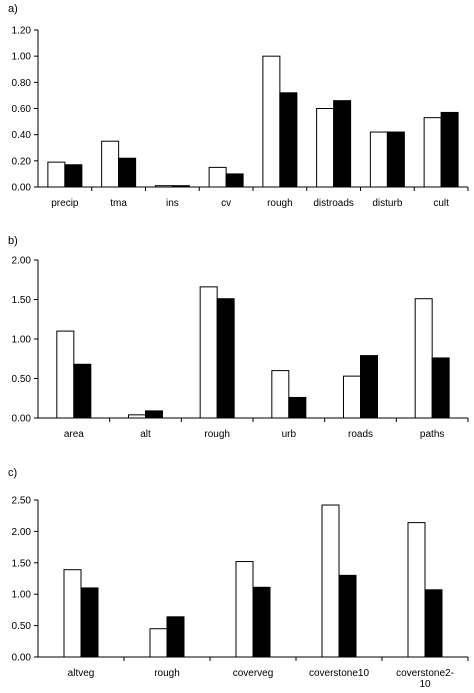  I want to click on category-label: precip, so click(65, 203).